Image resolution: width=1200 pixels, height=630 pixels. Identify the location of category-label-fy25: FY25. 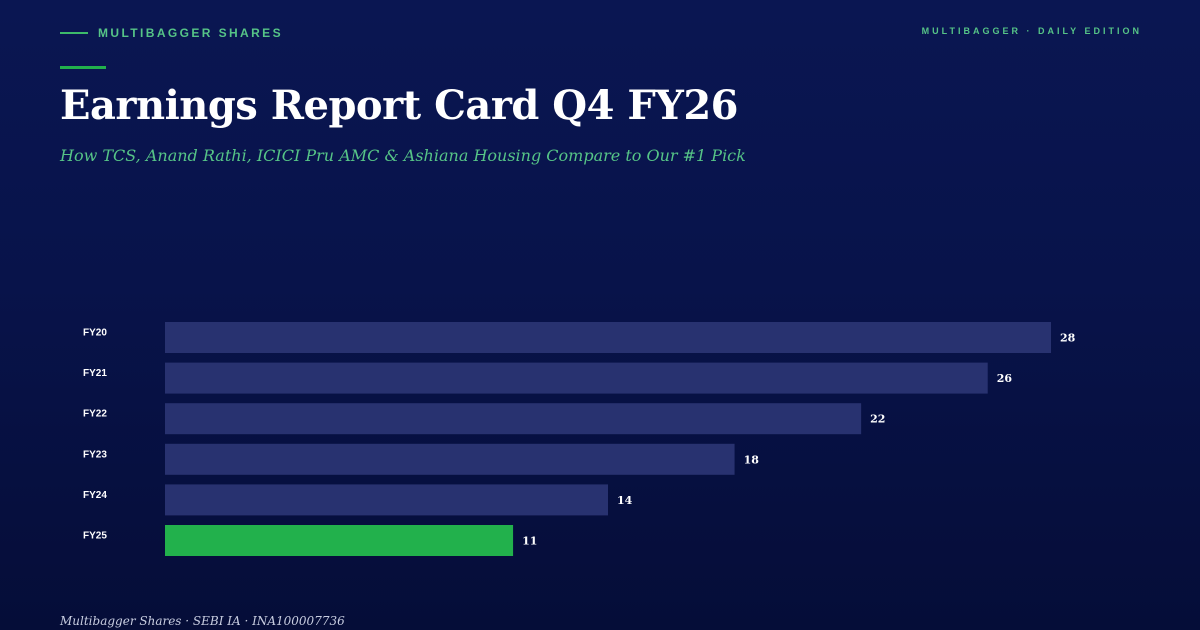
(95, 536).